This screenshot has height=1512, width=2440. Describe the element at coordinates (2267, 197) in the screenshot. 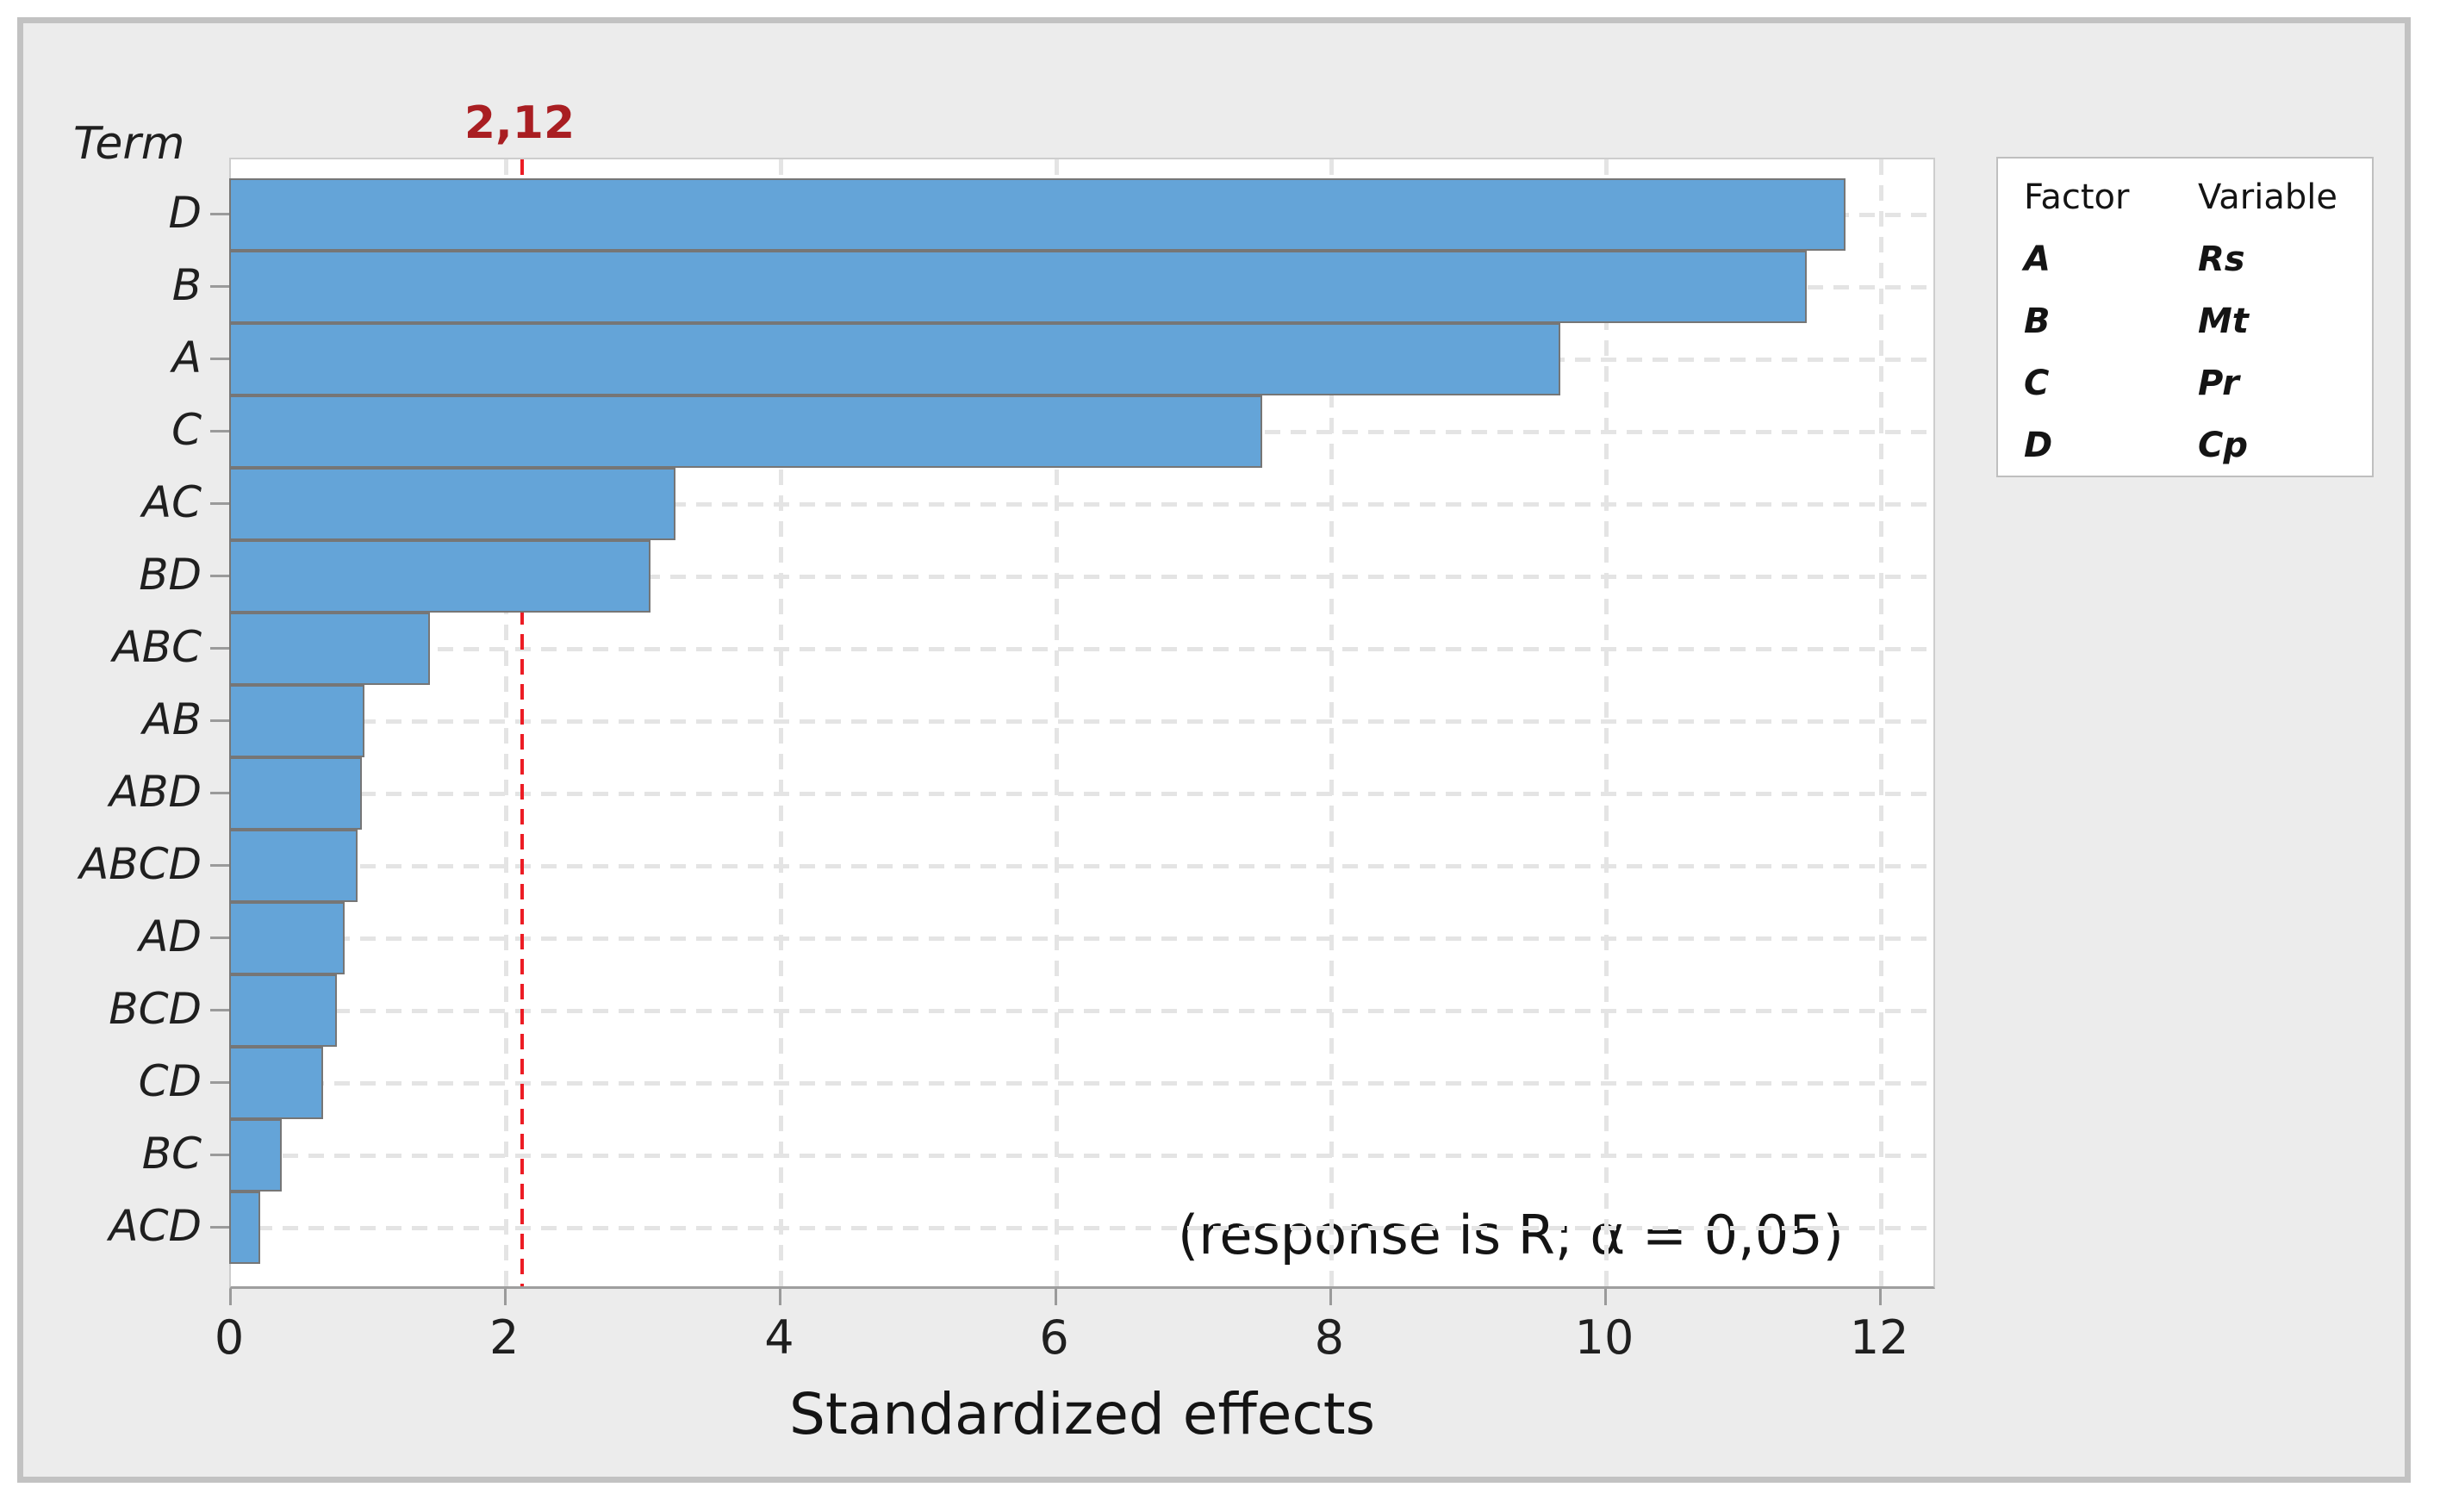

I see `legend-header-variable: Variable` at that location.